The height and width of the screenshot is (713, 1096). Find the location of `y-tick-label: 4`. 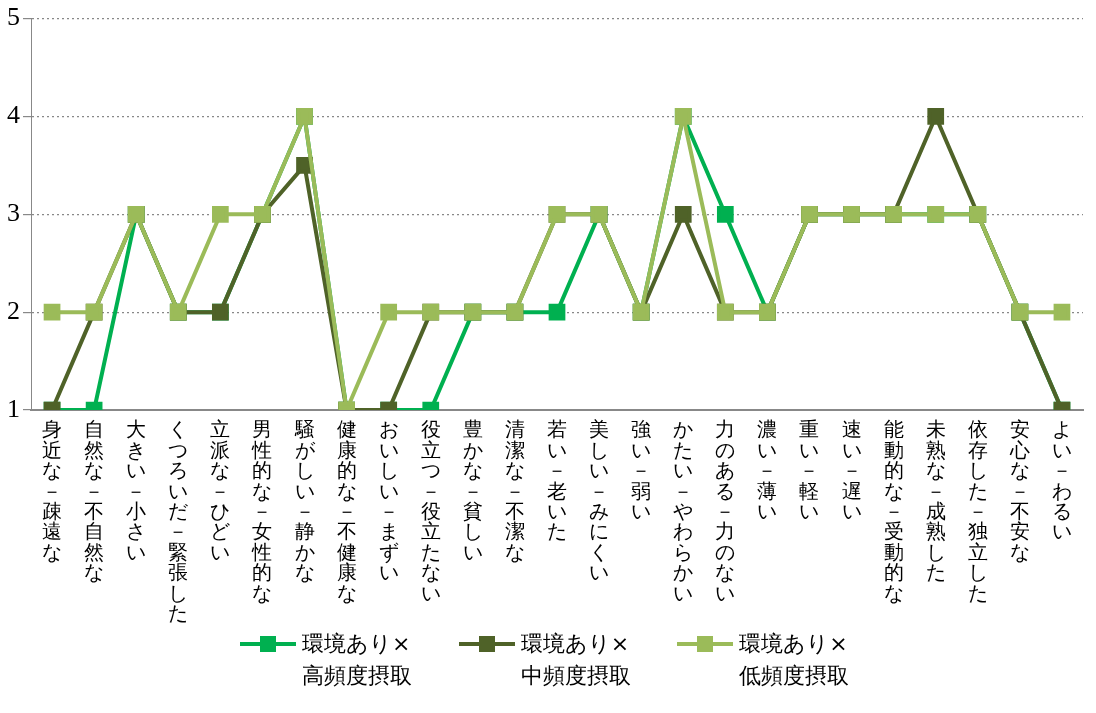

y-tick-label: 4 is located at coordinates (13, 115).